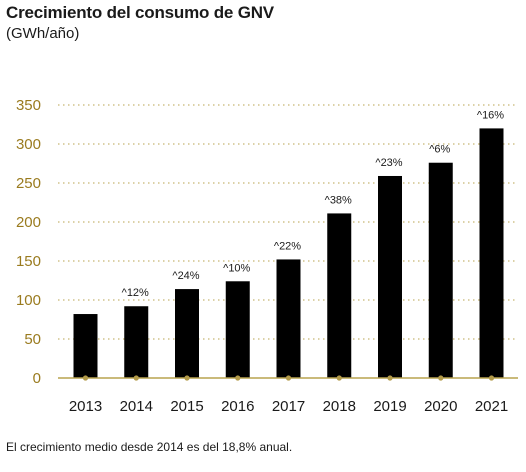 The width and height of the screenshot is (526, 472). What do you see at coordinates (388, 163) in the screenshot?
I see `data-label: ^23%` at bounding box center [388, 163].